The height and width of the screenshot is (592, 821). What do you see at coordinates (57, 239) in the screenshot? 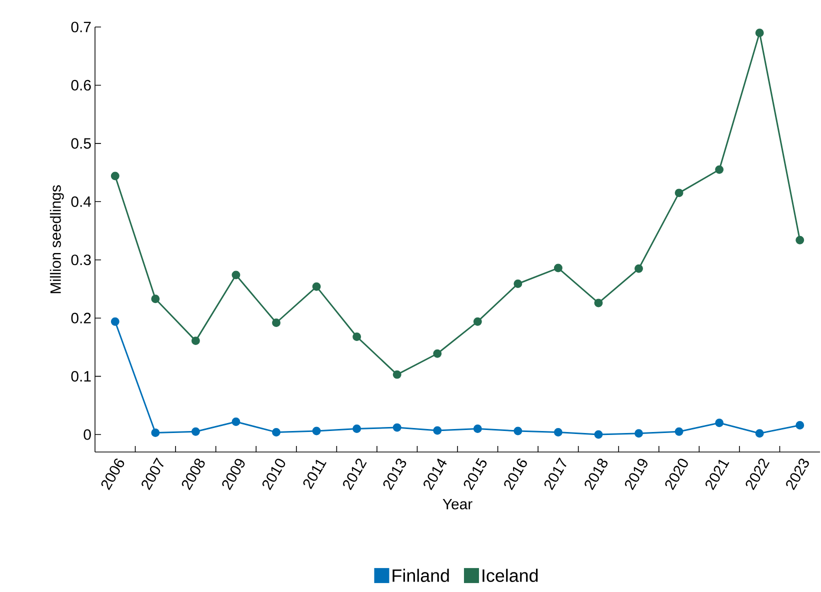
I see `y-axis-title: Million seedlings` at bounding box center [57, 239].